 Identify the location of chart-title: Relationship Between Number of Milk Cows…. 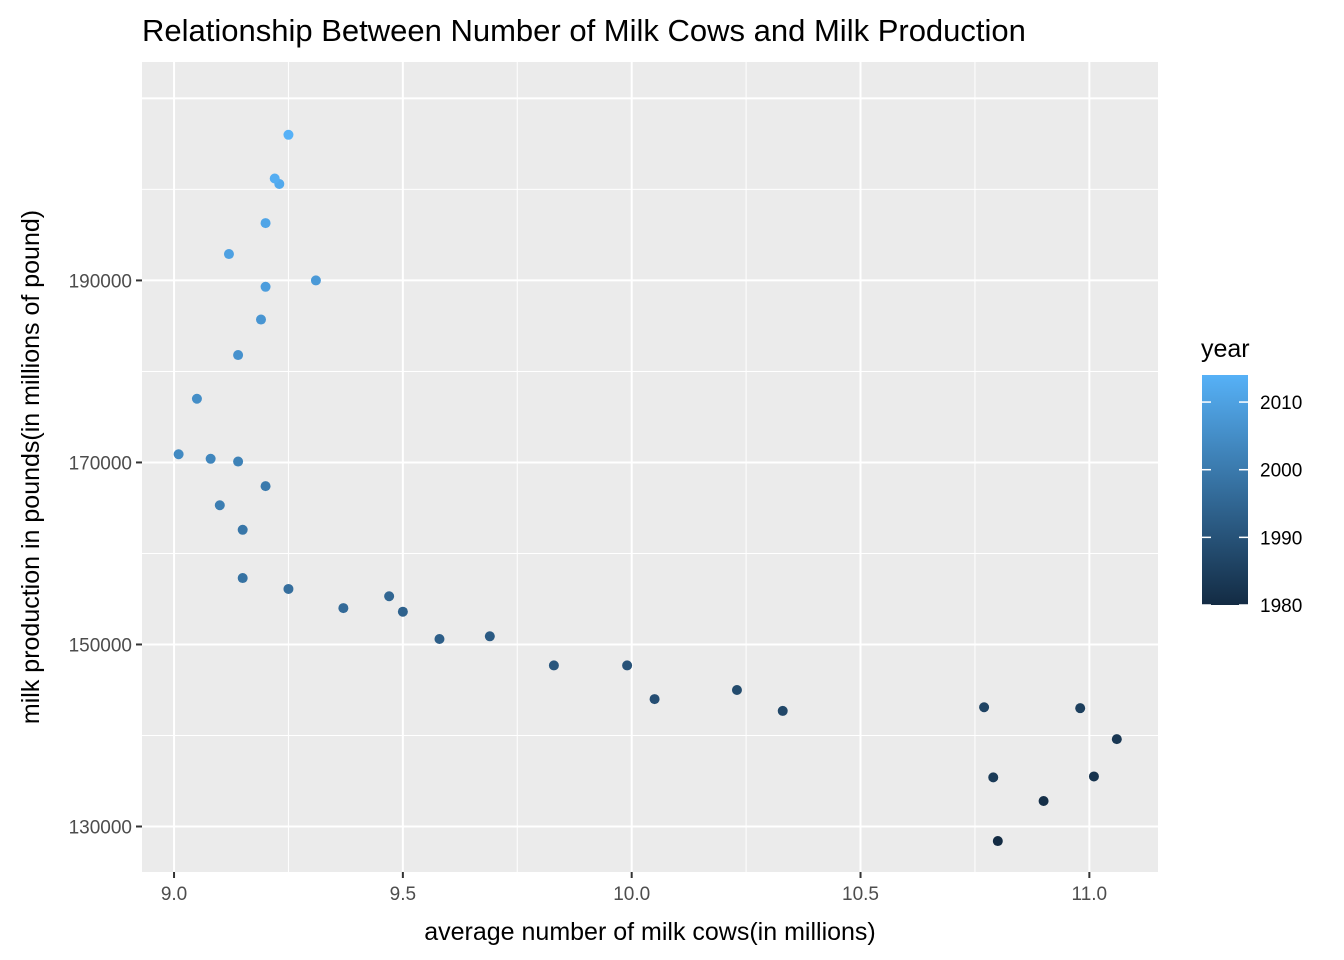
(584, 30).